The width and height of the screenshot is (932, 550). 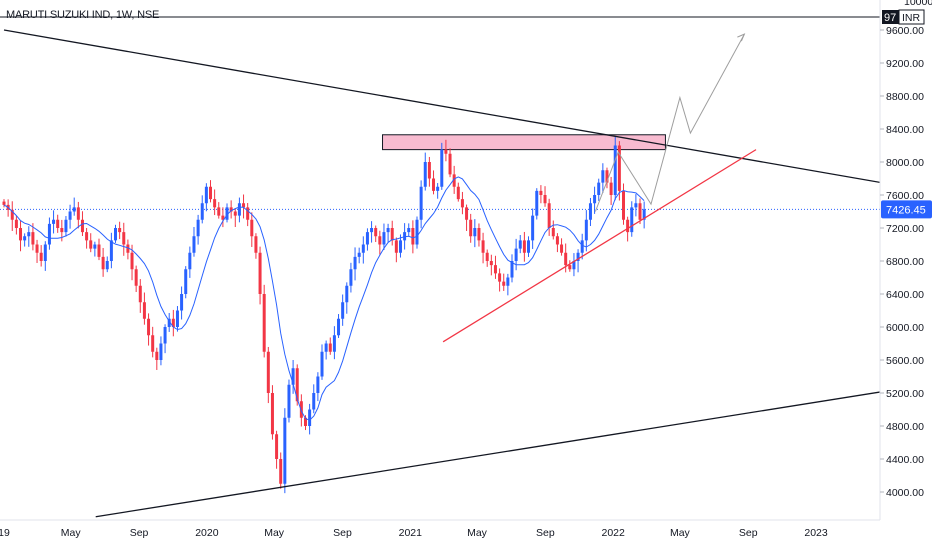 I want to click on currency-badge-dark, so click(x=890, y=17).